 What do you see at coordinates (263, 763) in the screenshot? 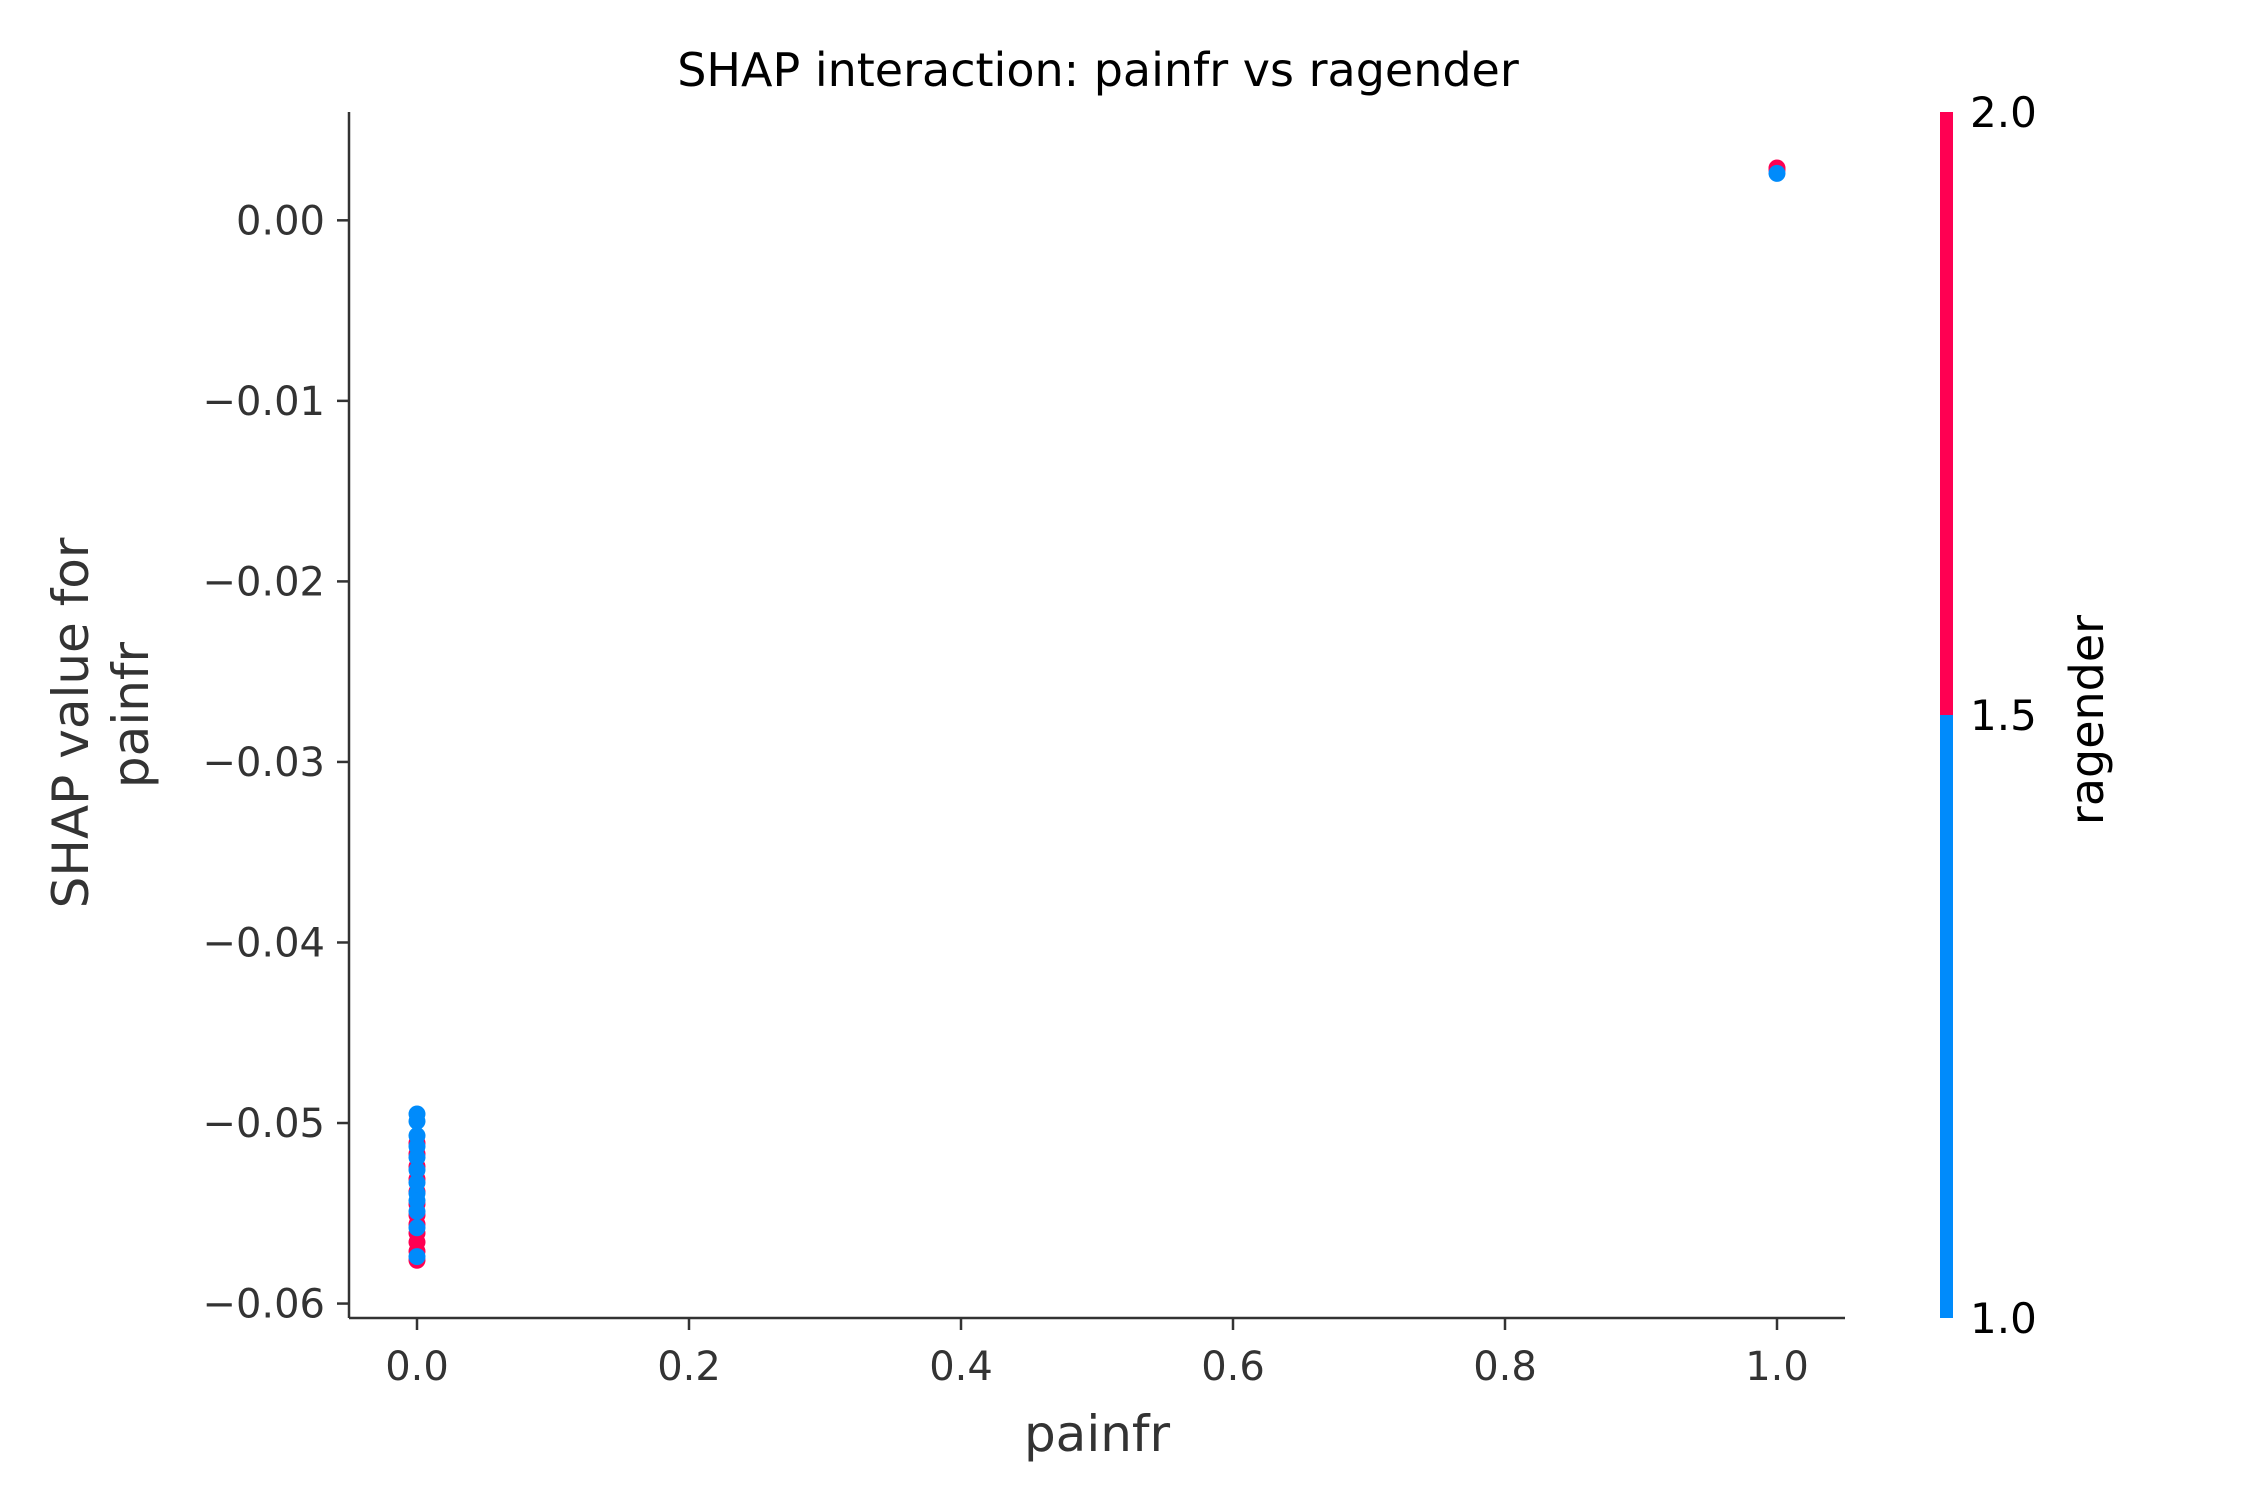
I see `y-tick-label: −0.03` at bounding box center [263, 763].